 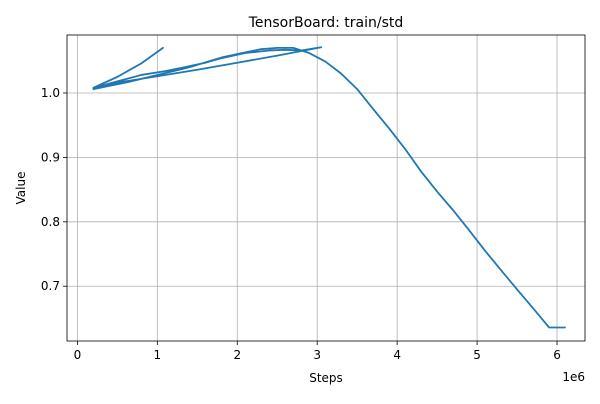 What do you see at coordinates (50, 157) in the screenshot?
I see `y-tick-label: 0.9` at bounding box center [50, 157].